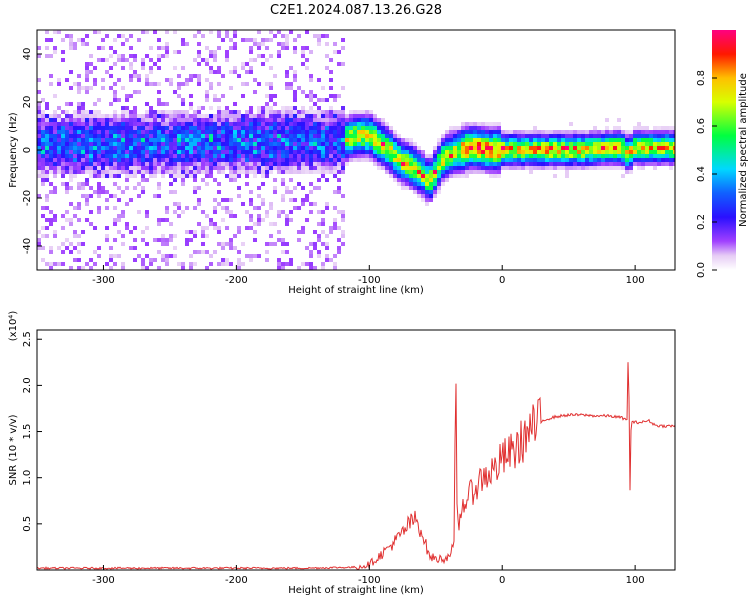  What do you see at coordinates (356, 590) in the screenshot?
I see `snr-x-label: Height of straight line (km)` at bounding box center [356, 590].